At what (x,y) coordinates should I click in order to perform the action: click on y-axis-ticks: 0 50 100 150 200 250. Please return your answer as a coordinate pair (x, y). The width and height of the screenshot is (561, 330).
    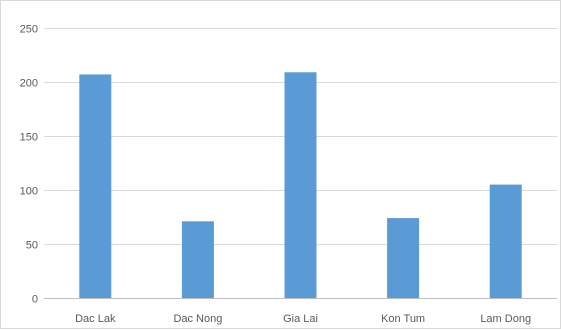
    Looking at the image, I should click on (29, 165).